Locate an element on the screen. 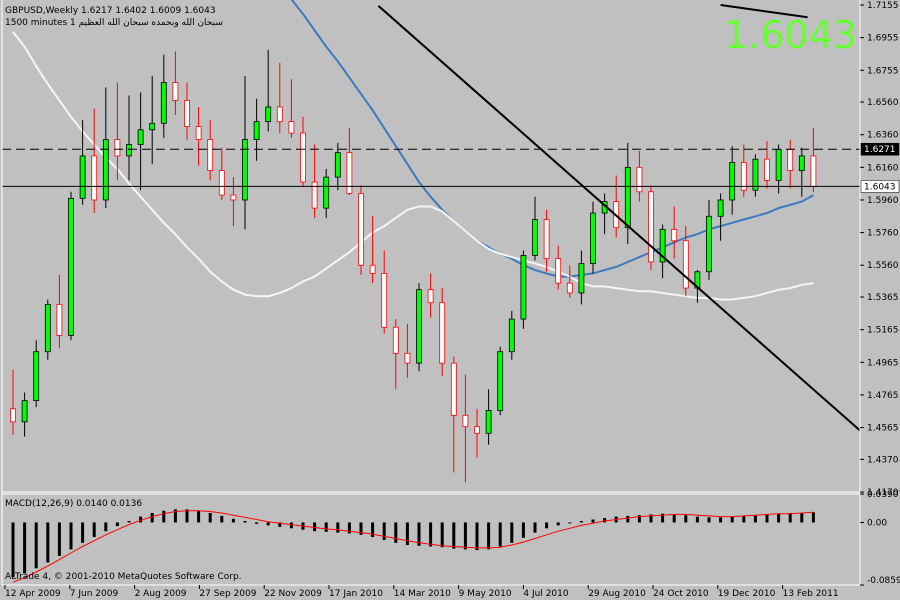 The height and width of the screenshot is (600, 900). price-level-tag is located at coordinates (880, 149).